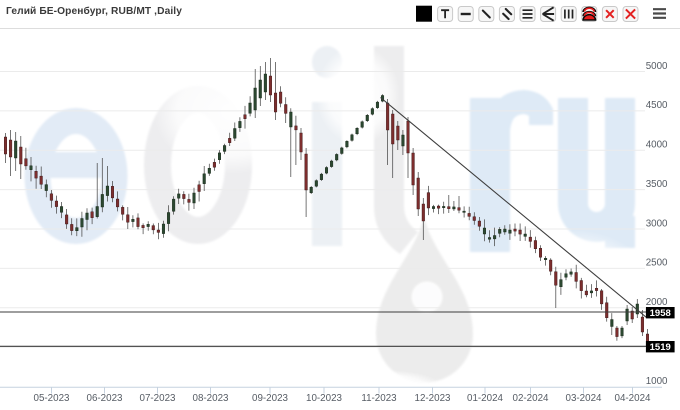 The image size is (680, 410). What do you see at coordinates (657, 263) in the screenshot?
I see `svg-text: 2500` at bounding box center [657, 263].